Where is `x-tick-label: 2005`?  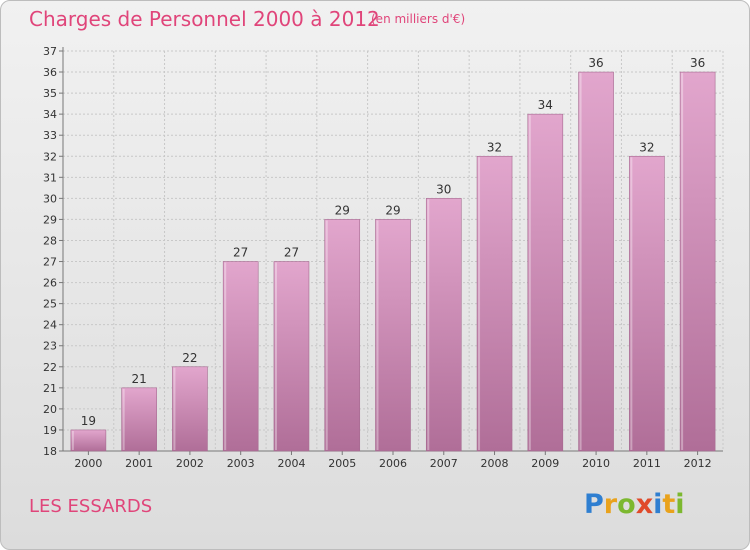
x-tick-label: 2005 is located at coordinates (342, 463).